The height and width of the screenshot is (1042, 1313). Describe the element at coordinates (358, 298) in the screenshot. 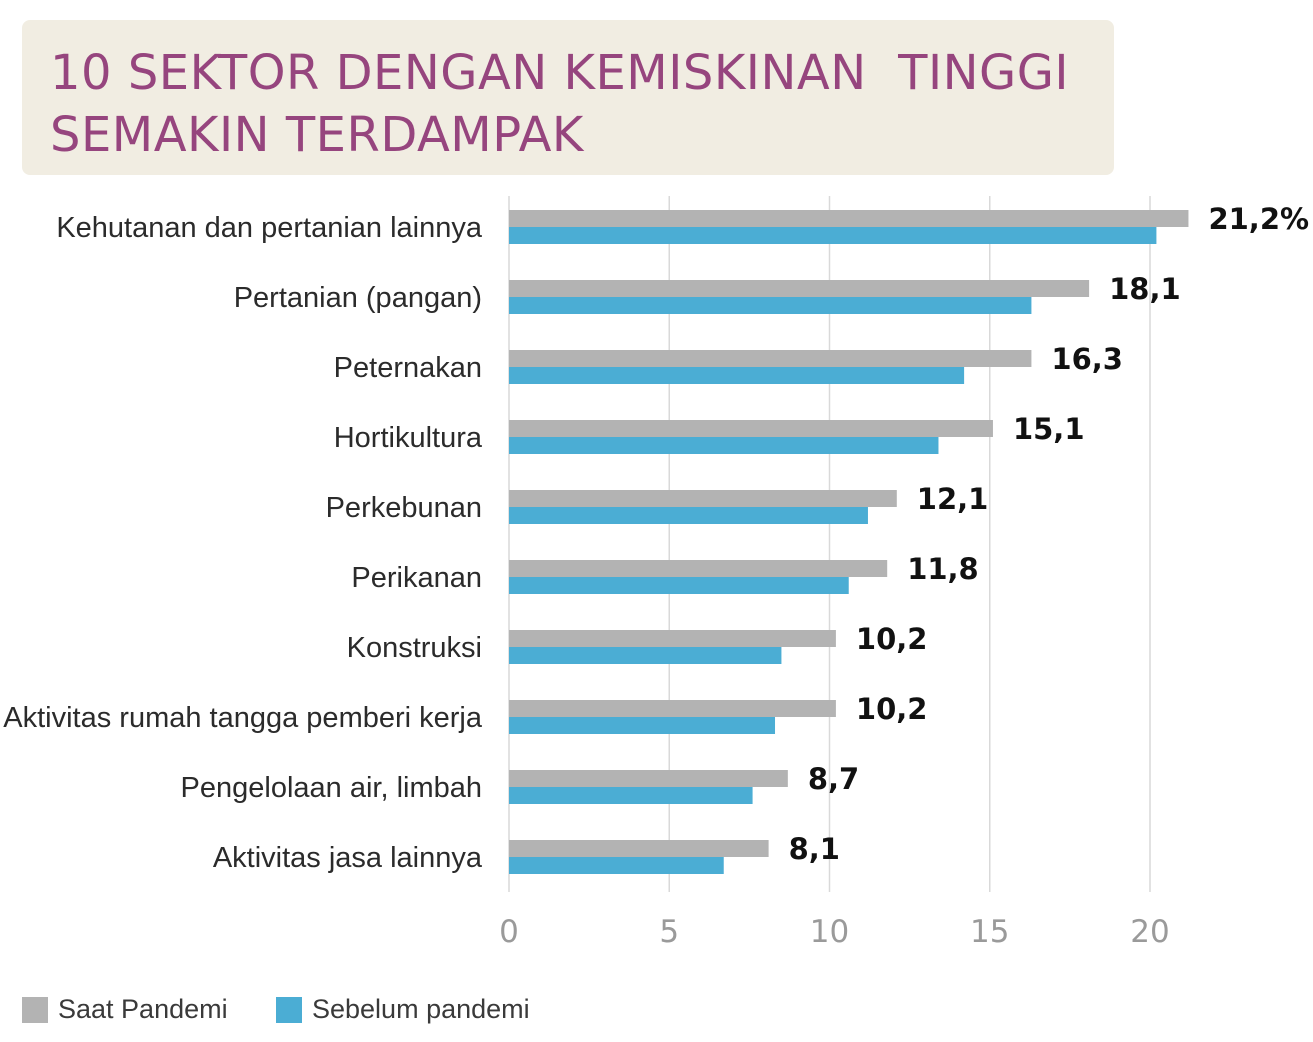

I see `category-label-1: Pertanian (pangan)` at that location.